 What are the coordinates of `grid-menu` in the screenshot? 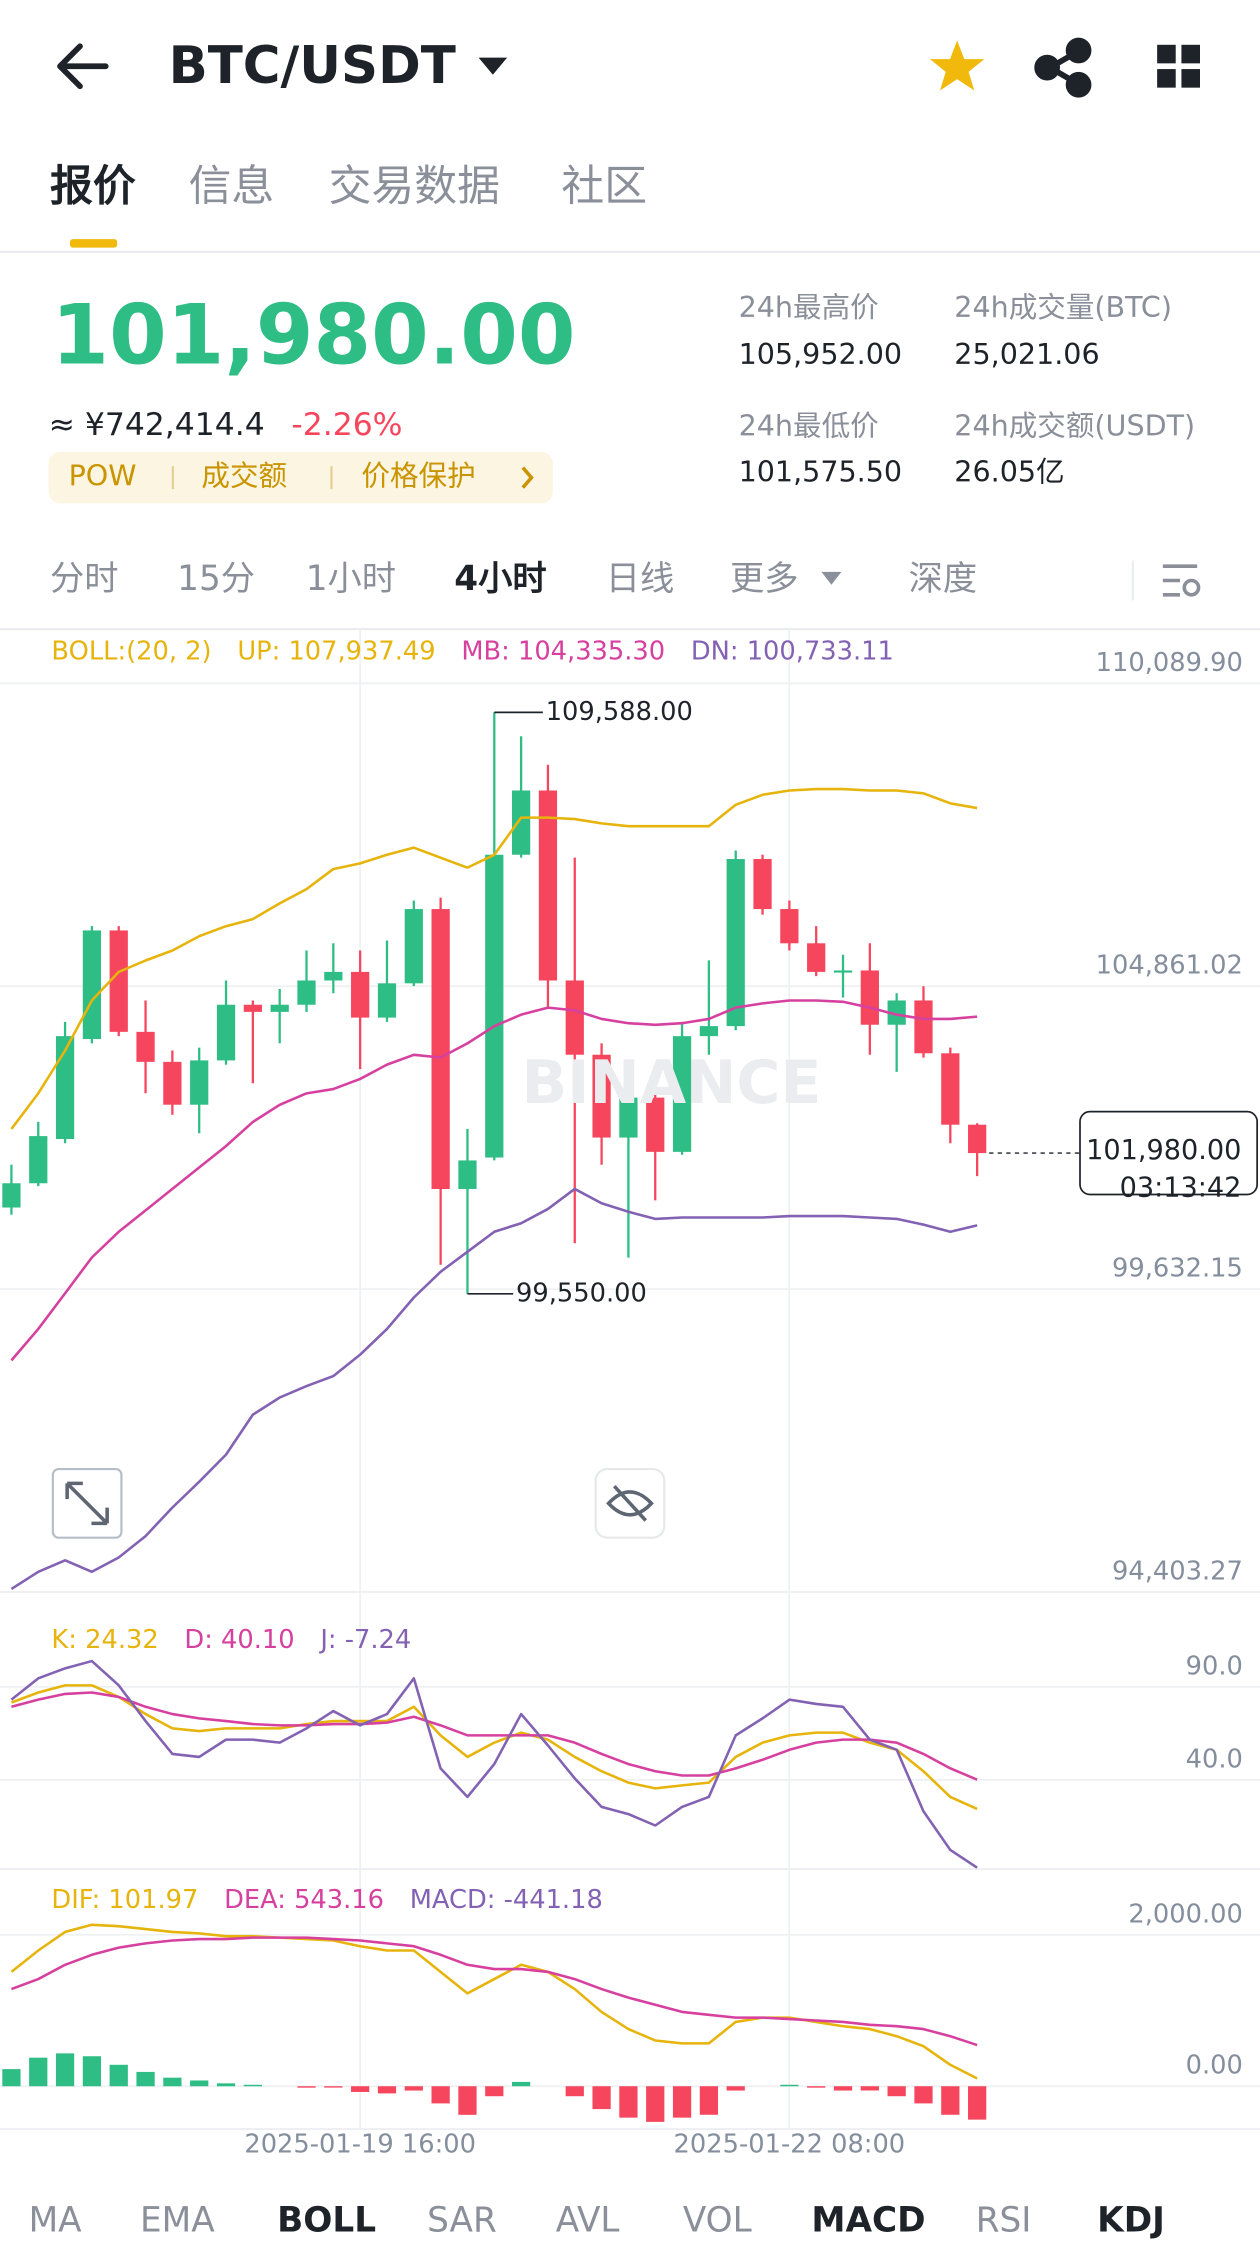 It's located at (1178, 66).